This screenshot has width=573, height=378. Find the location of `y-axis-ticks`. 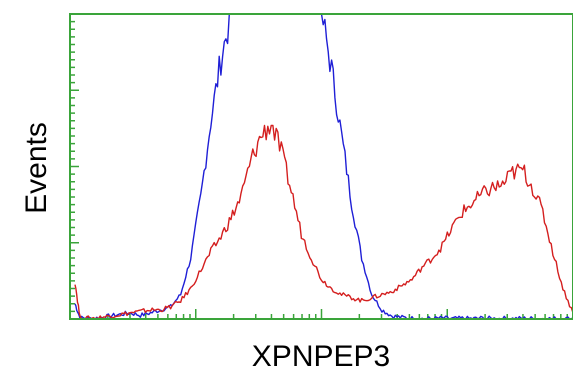

y-axis-ticks is located at coordinates (74, 166).